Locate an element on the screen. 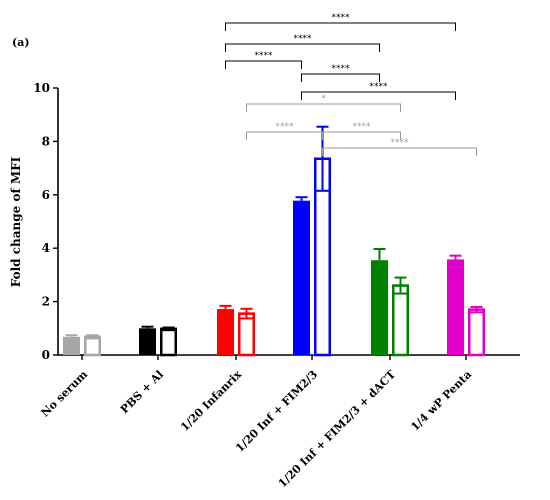 This screenshot has height=500, width=550. x-tick-label: 1/20 Inf + FIM2/3 is located at coordinates (276, 411).